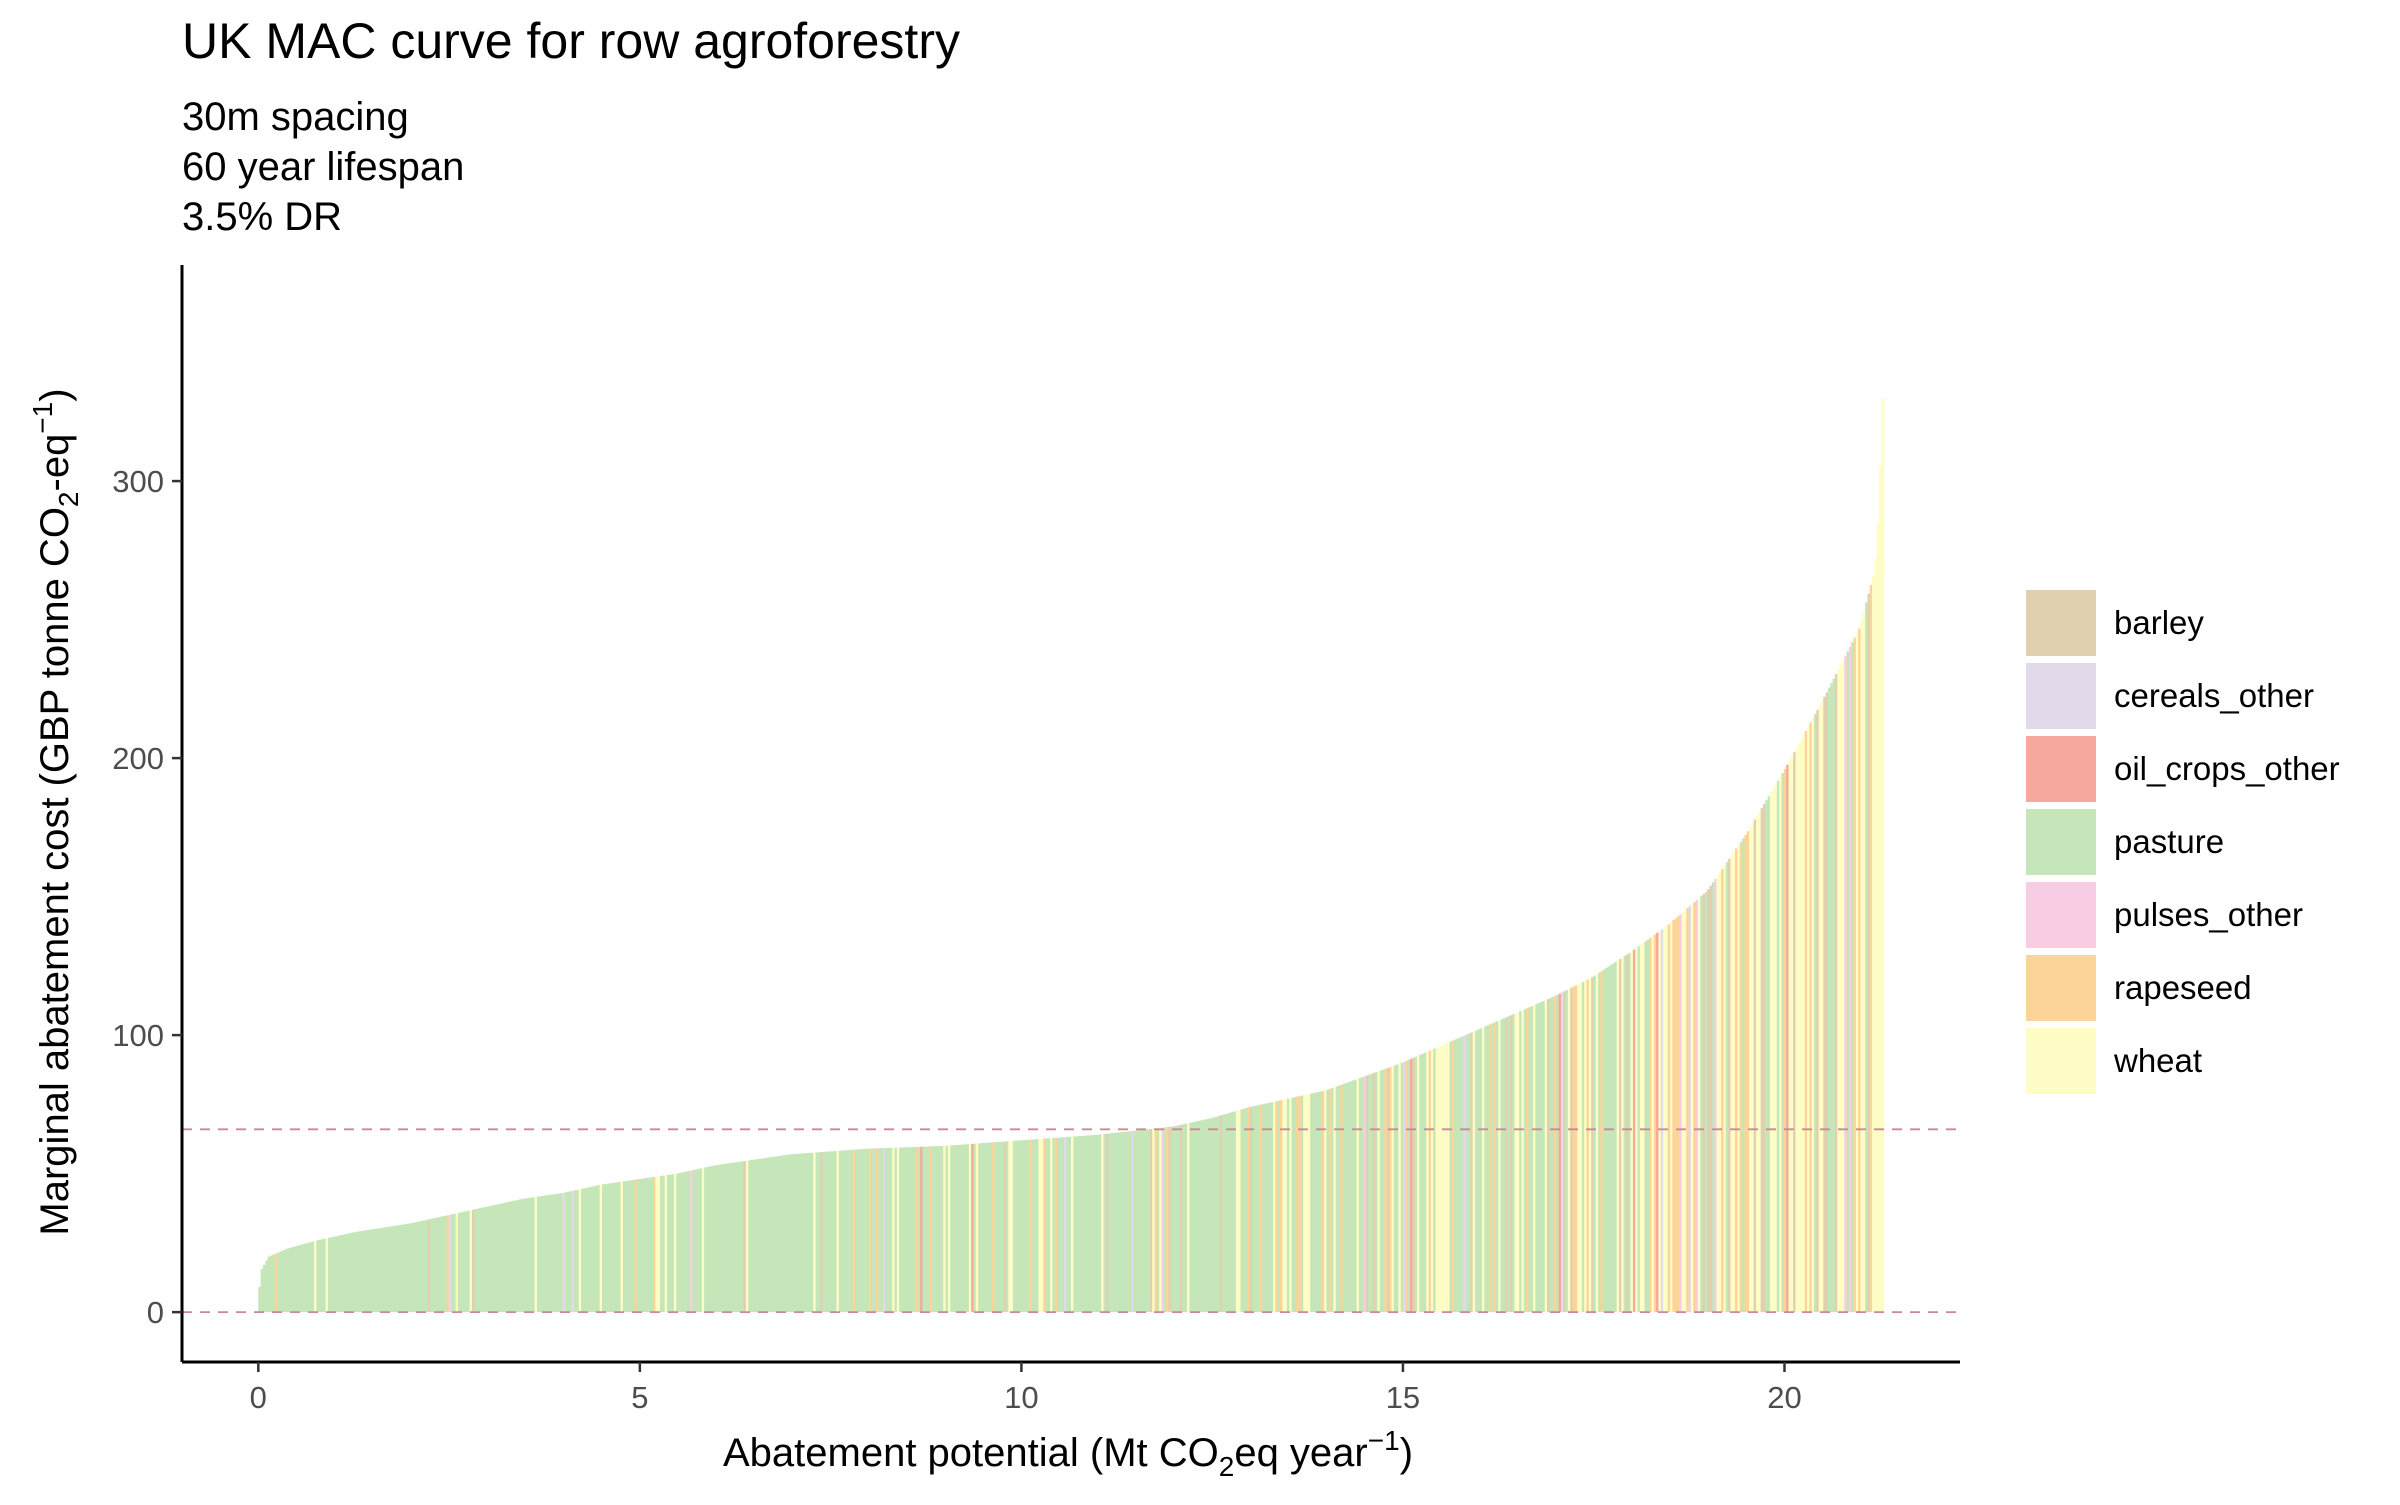  Describe the element at coordinates (155, 1312) in the screenshot. I see `y-tick-label: 0` at that location.